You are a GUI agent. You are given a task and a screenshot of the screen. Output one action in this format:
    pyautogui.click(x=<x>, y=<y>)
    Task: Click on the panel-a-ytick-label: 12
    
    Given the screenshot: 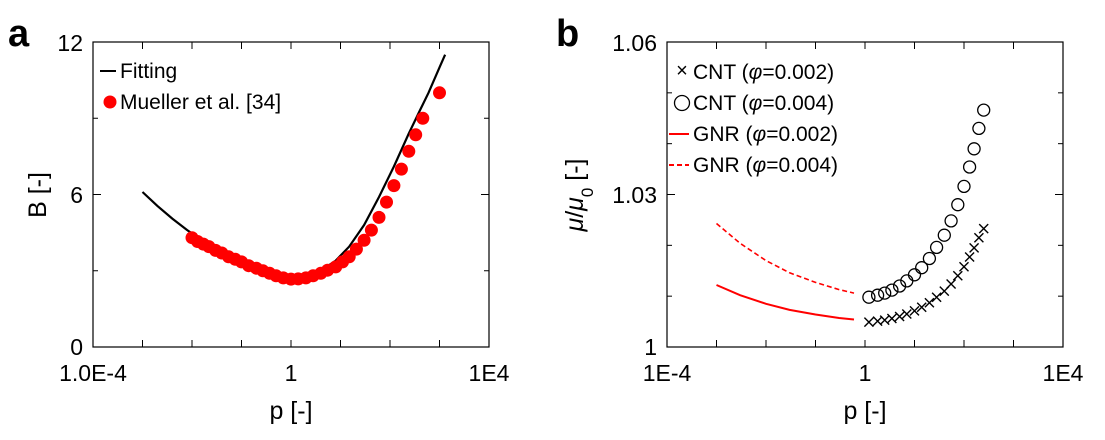 What is the action you would take?
    pyautogui.click(x=70, y=43)
    